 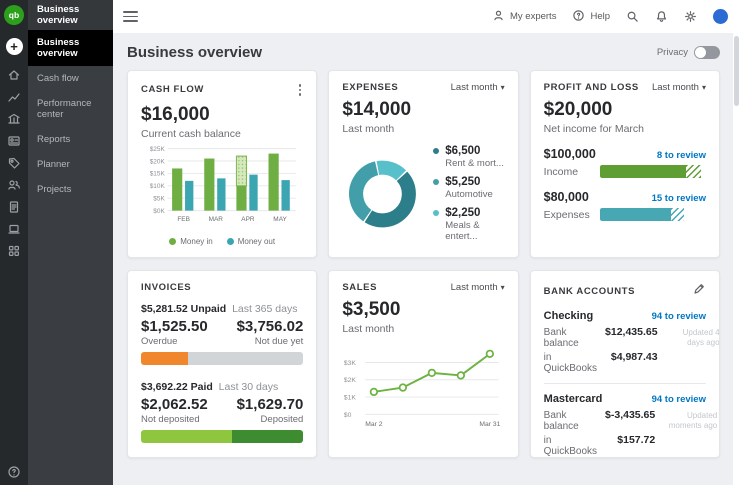 I want to click on not-due-label: Not due yet, so click(x=279, y=341).